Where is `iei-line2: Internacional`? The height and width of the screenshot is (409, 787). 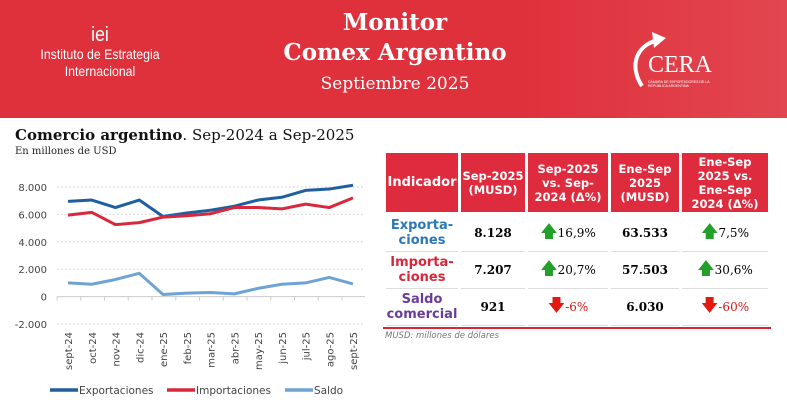 iei-line2: Internacional is located at coordinates (100, 71).